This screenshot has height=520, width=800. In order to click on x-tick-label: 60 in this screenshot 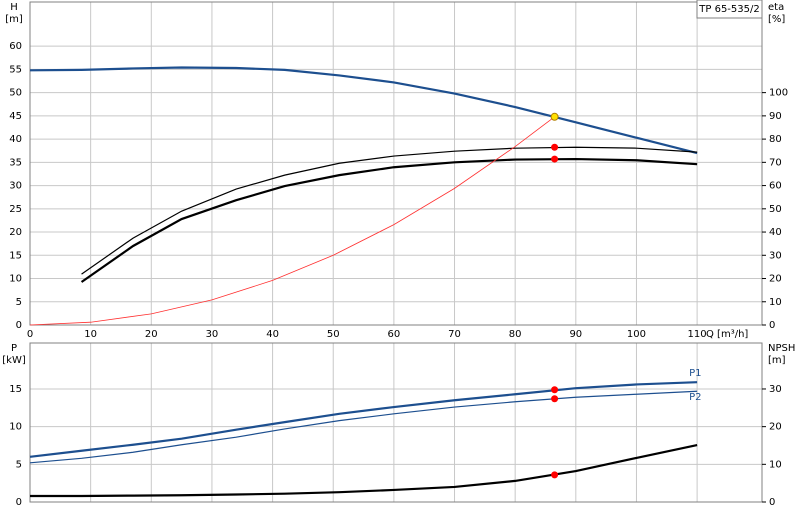, I will do `click(394, 334)`.